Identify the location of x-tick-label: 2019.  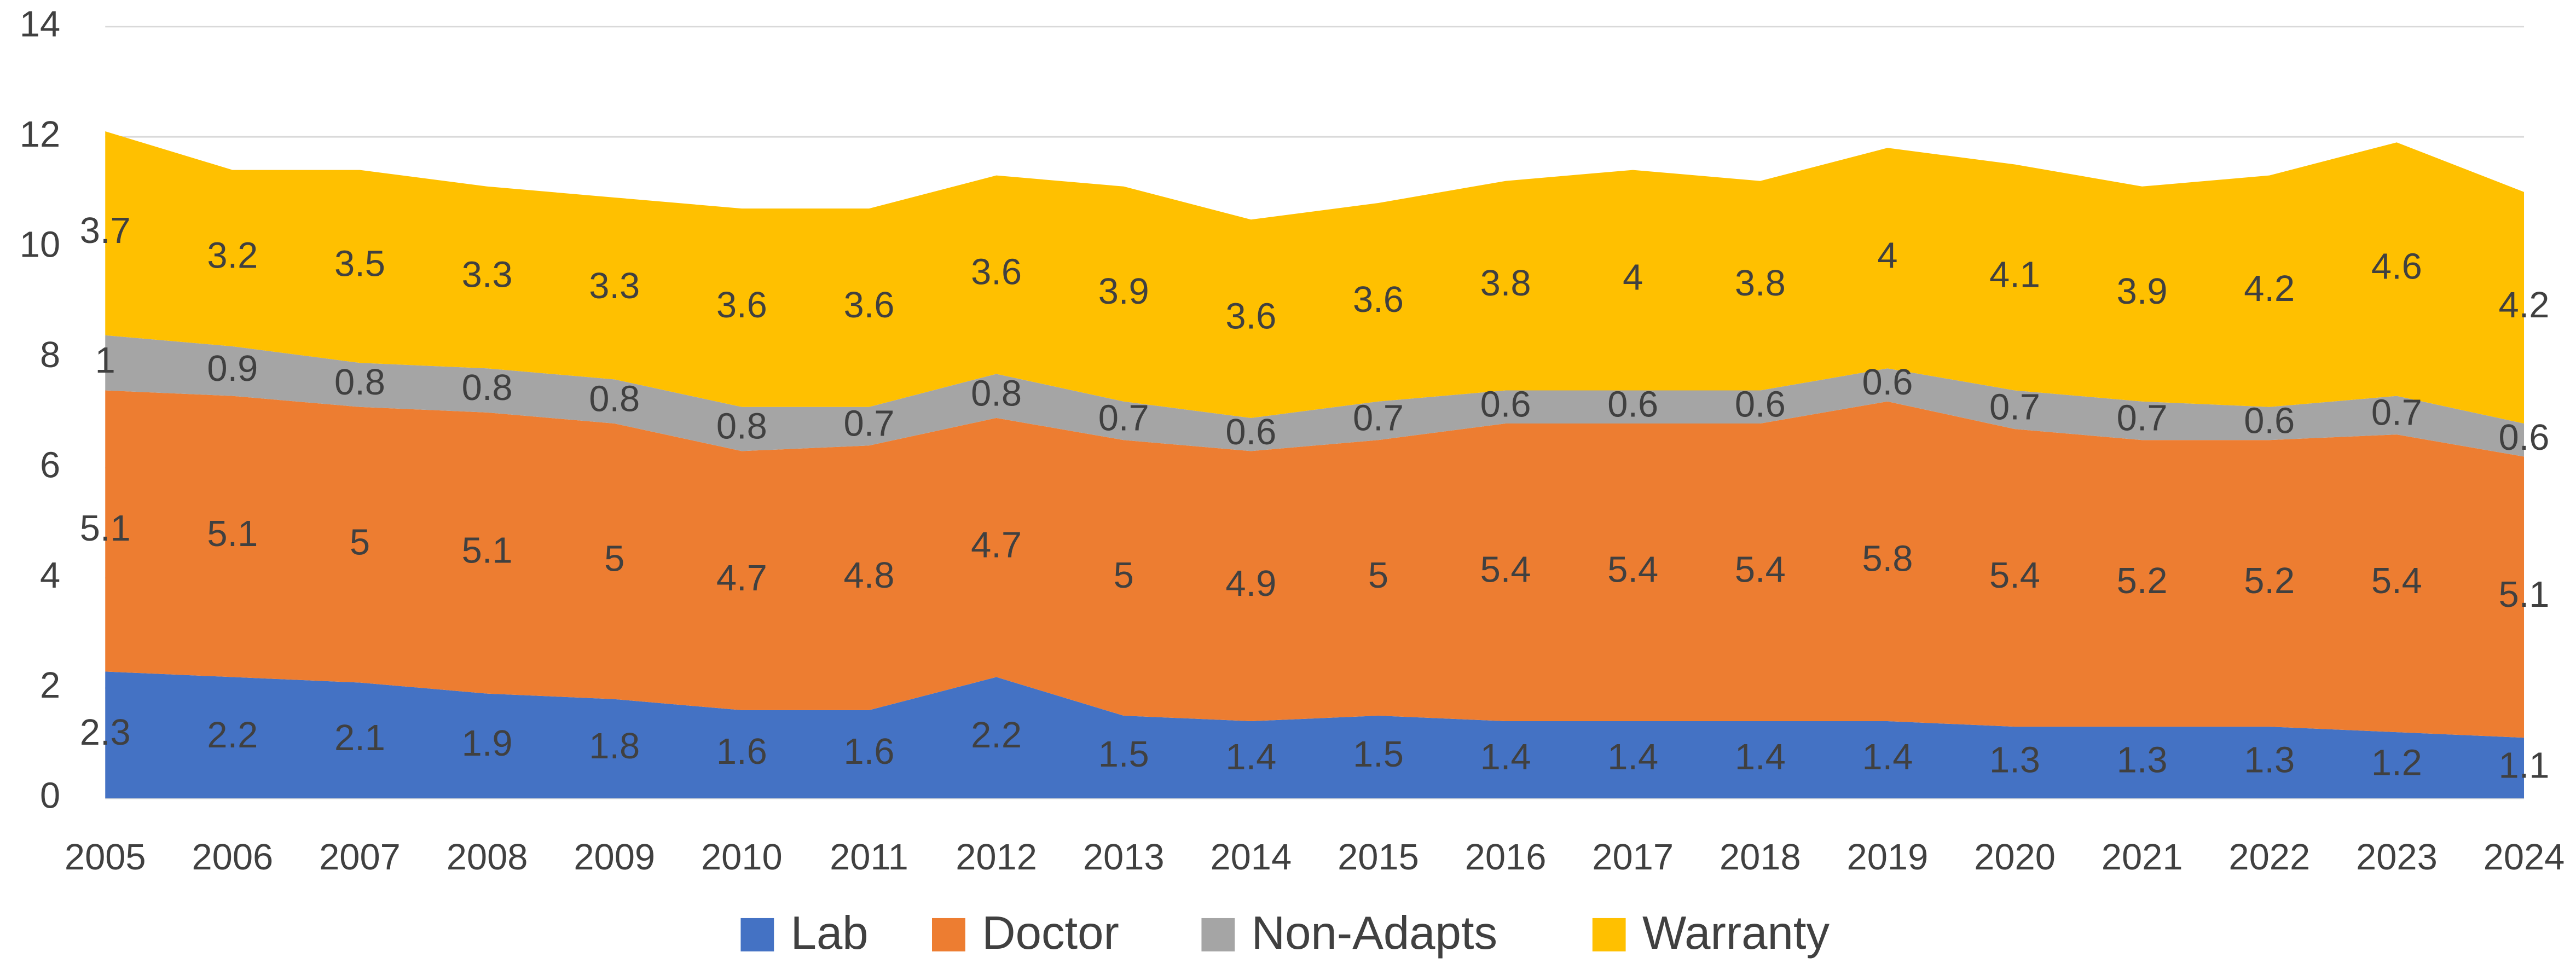
(1888, 857).